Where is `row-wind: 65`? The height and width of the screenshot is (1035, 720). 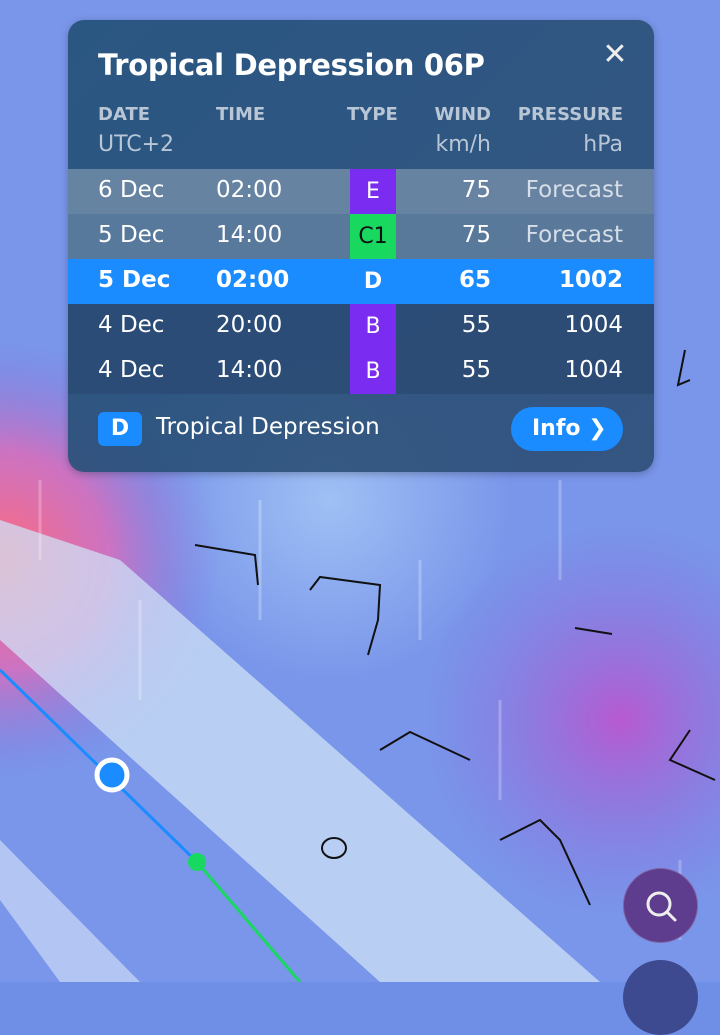 row-wind: 65 is located at coordinates (474, 280).